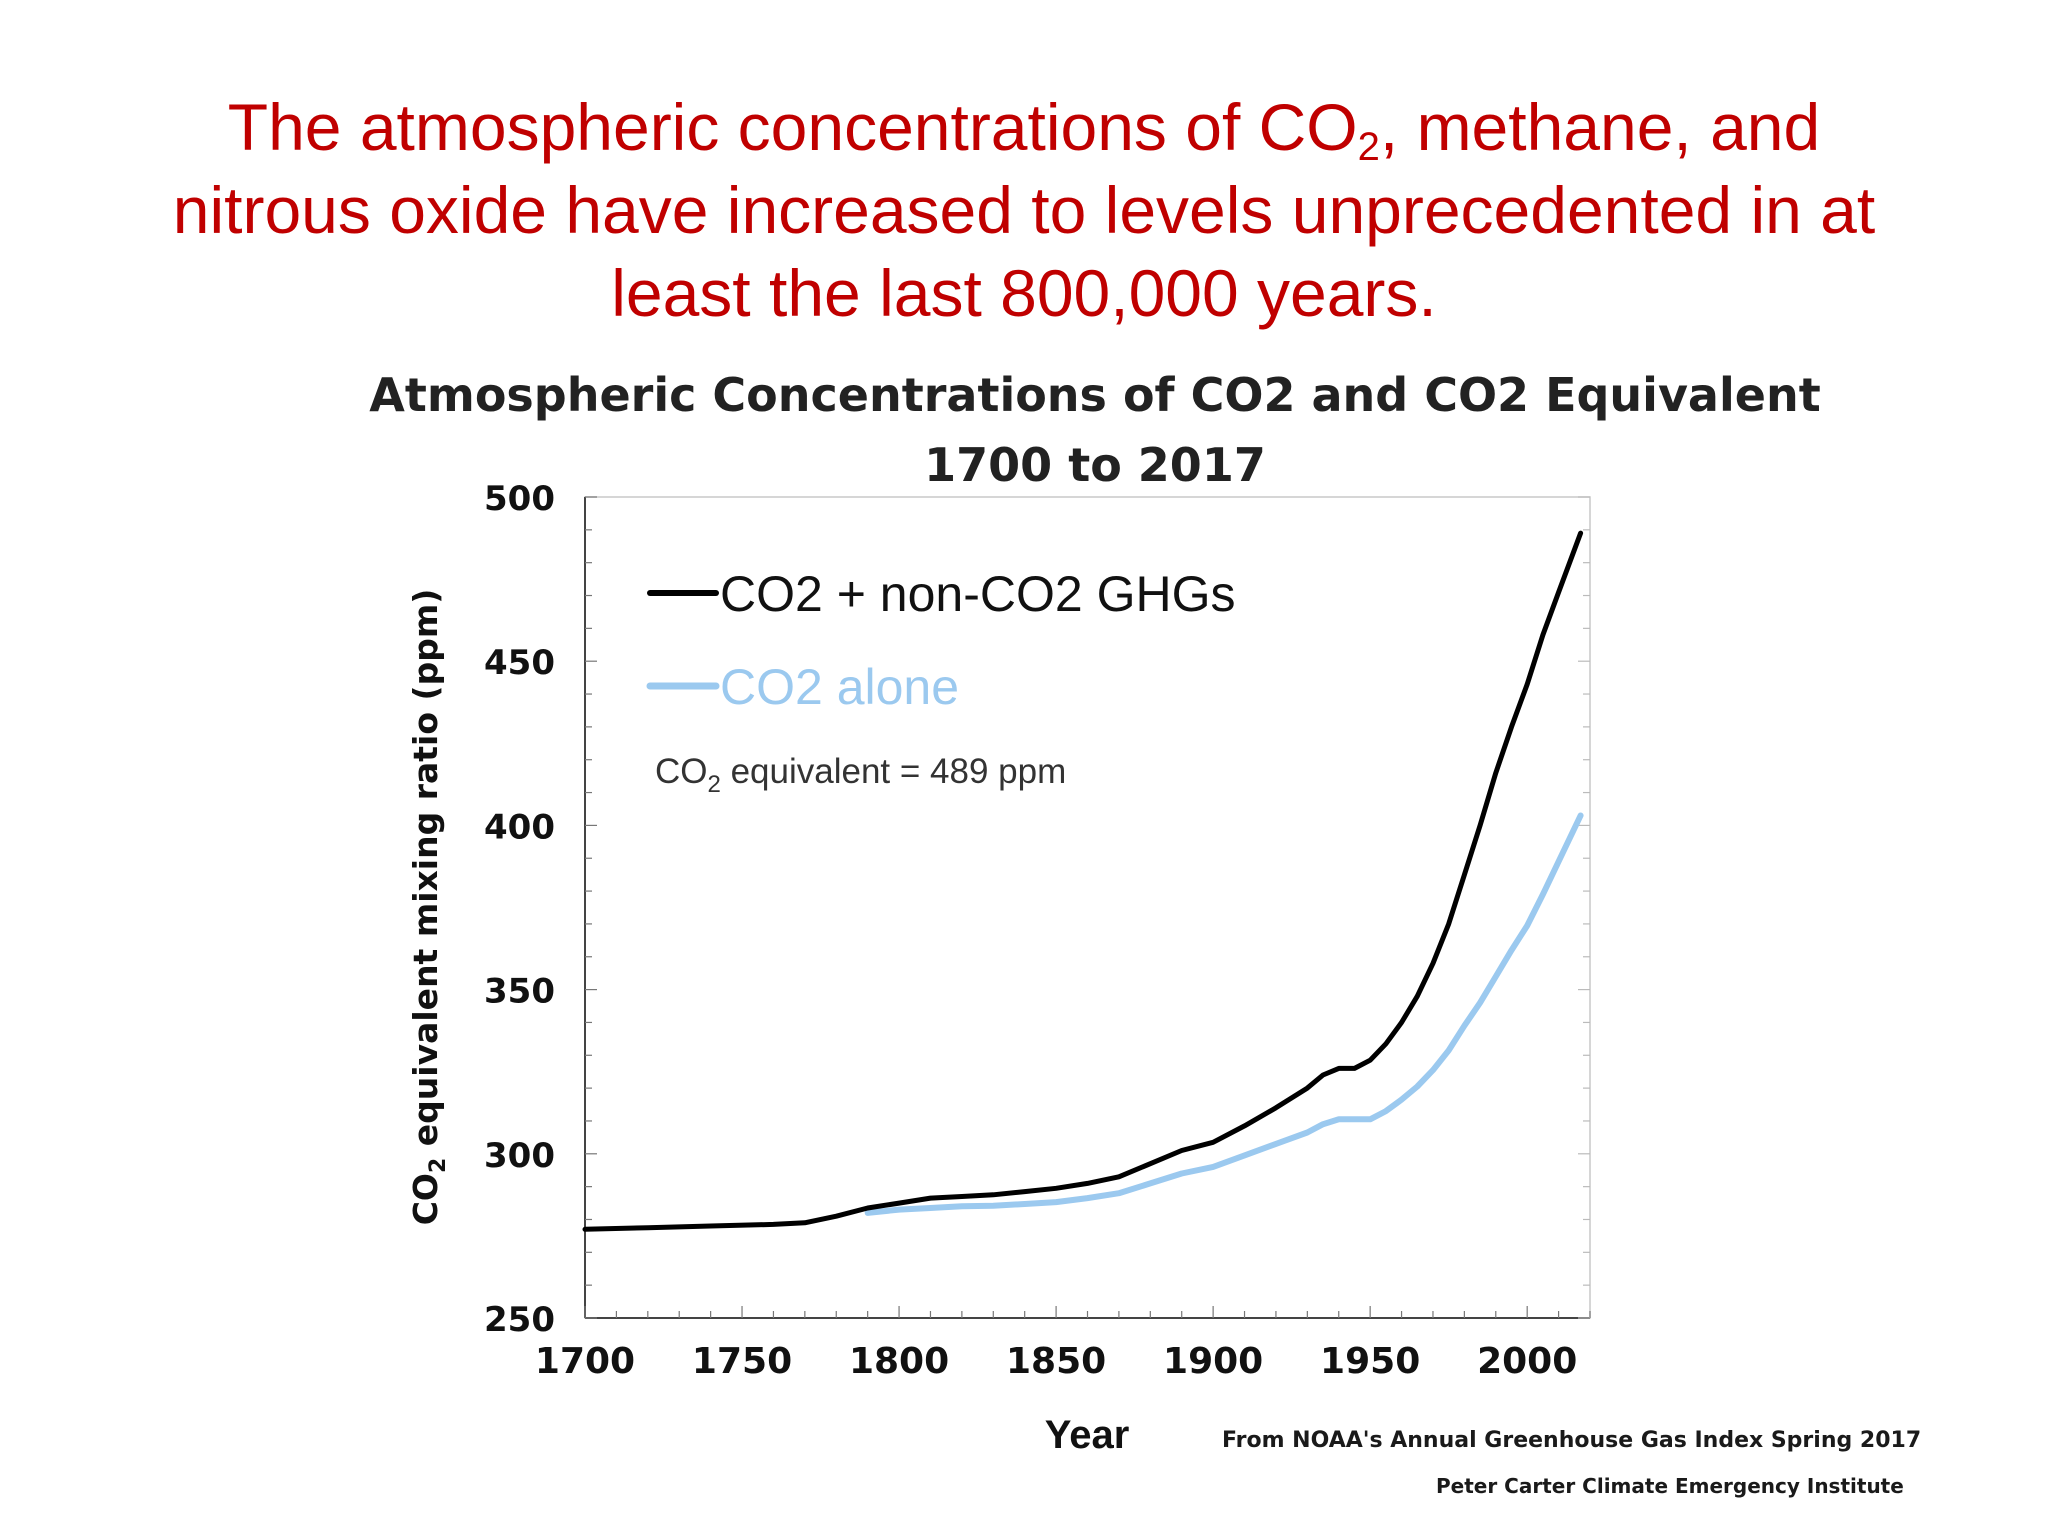 This screenshot has height=1536, width=2048. I want to click on x-axis-label: Year, so click(1087, 1435).